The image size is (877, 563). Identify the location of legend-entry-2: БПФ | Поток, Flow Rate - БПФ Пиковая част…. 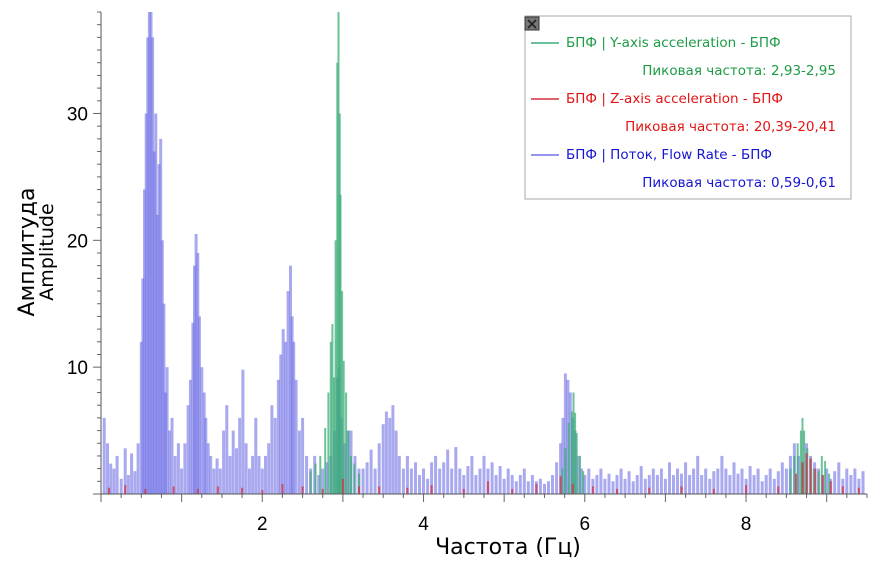
(683, 169).